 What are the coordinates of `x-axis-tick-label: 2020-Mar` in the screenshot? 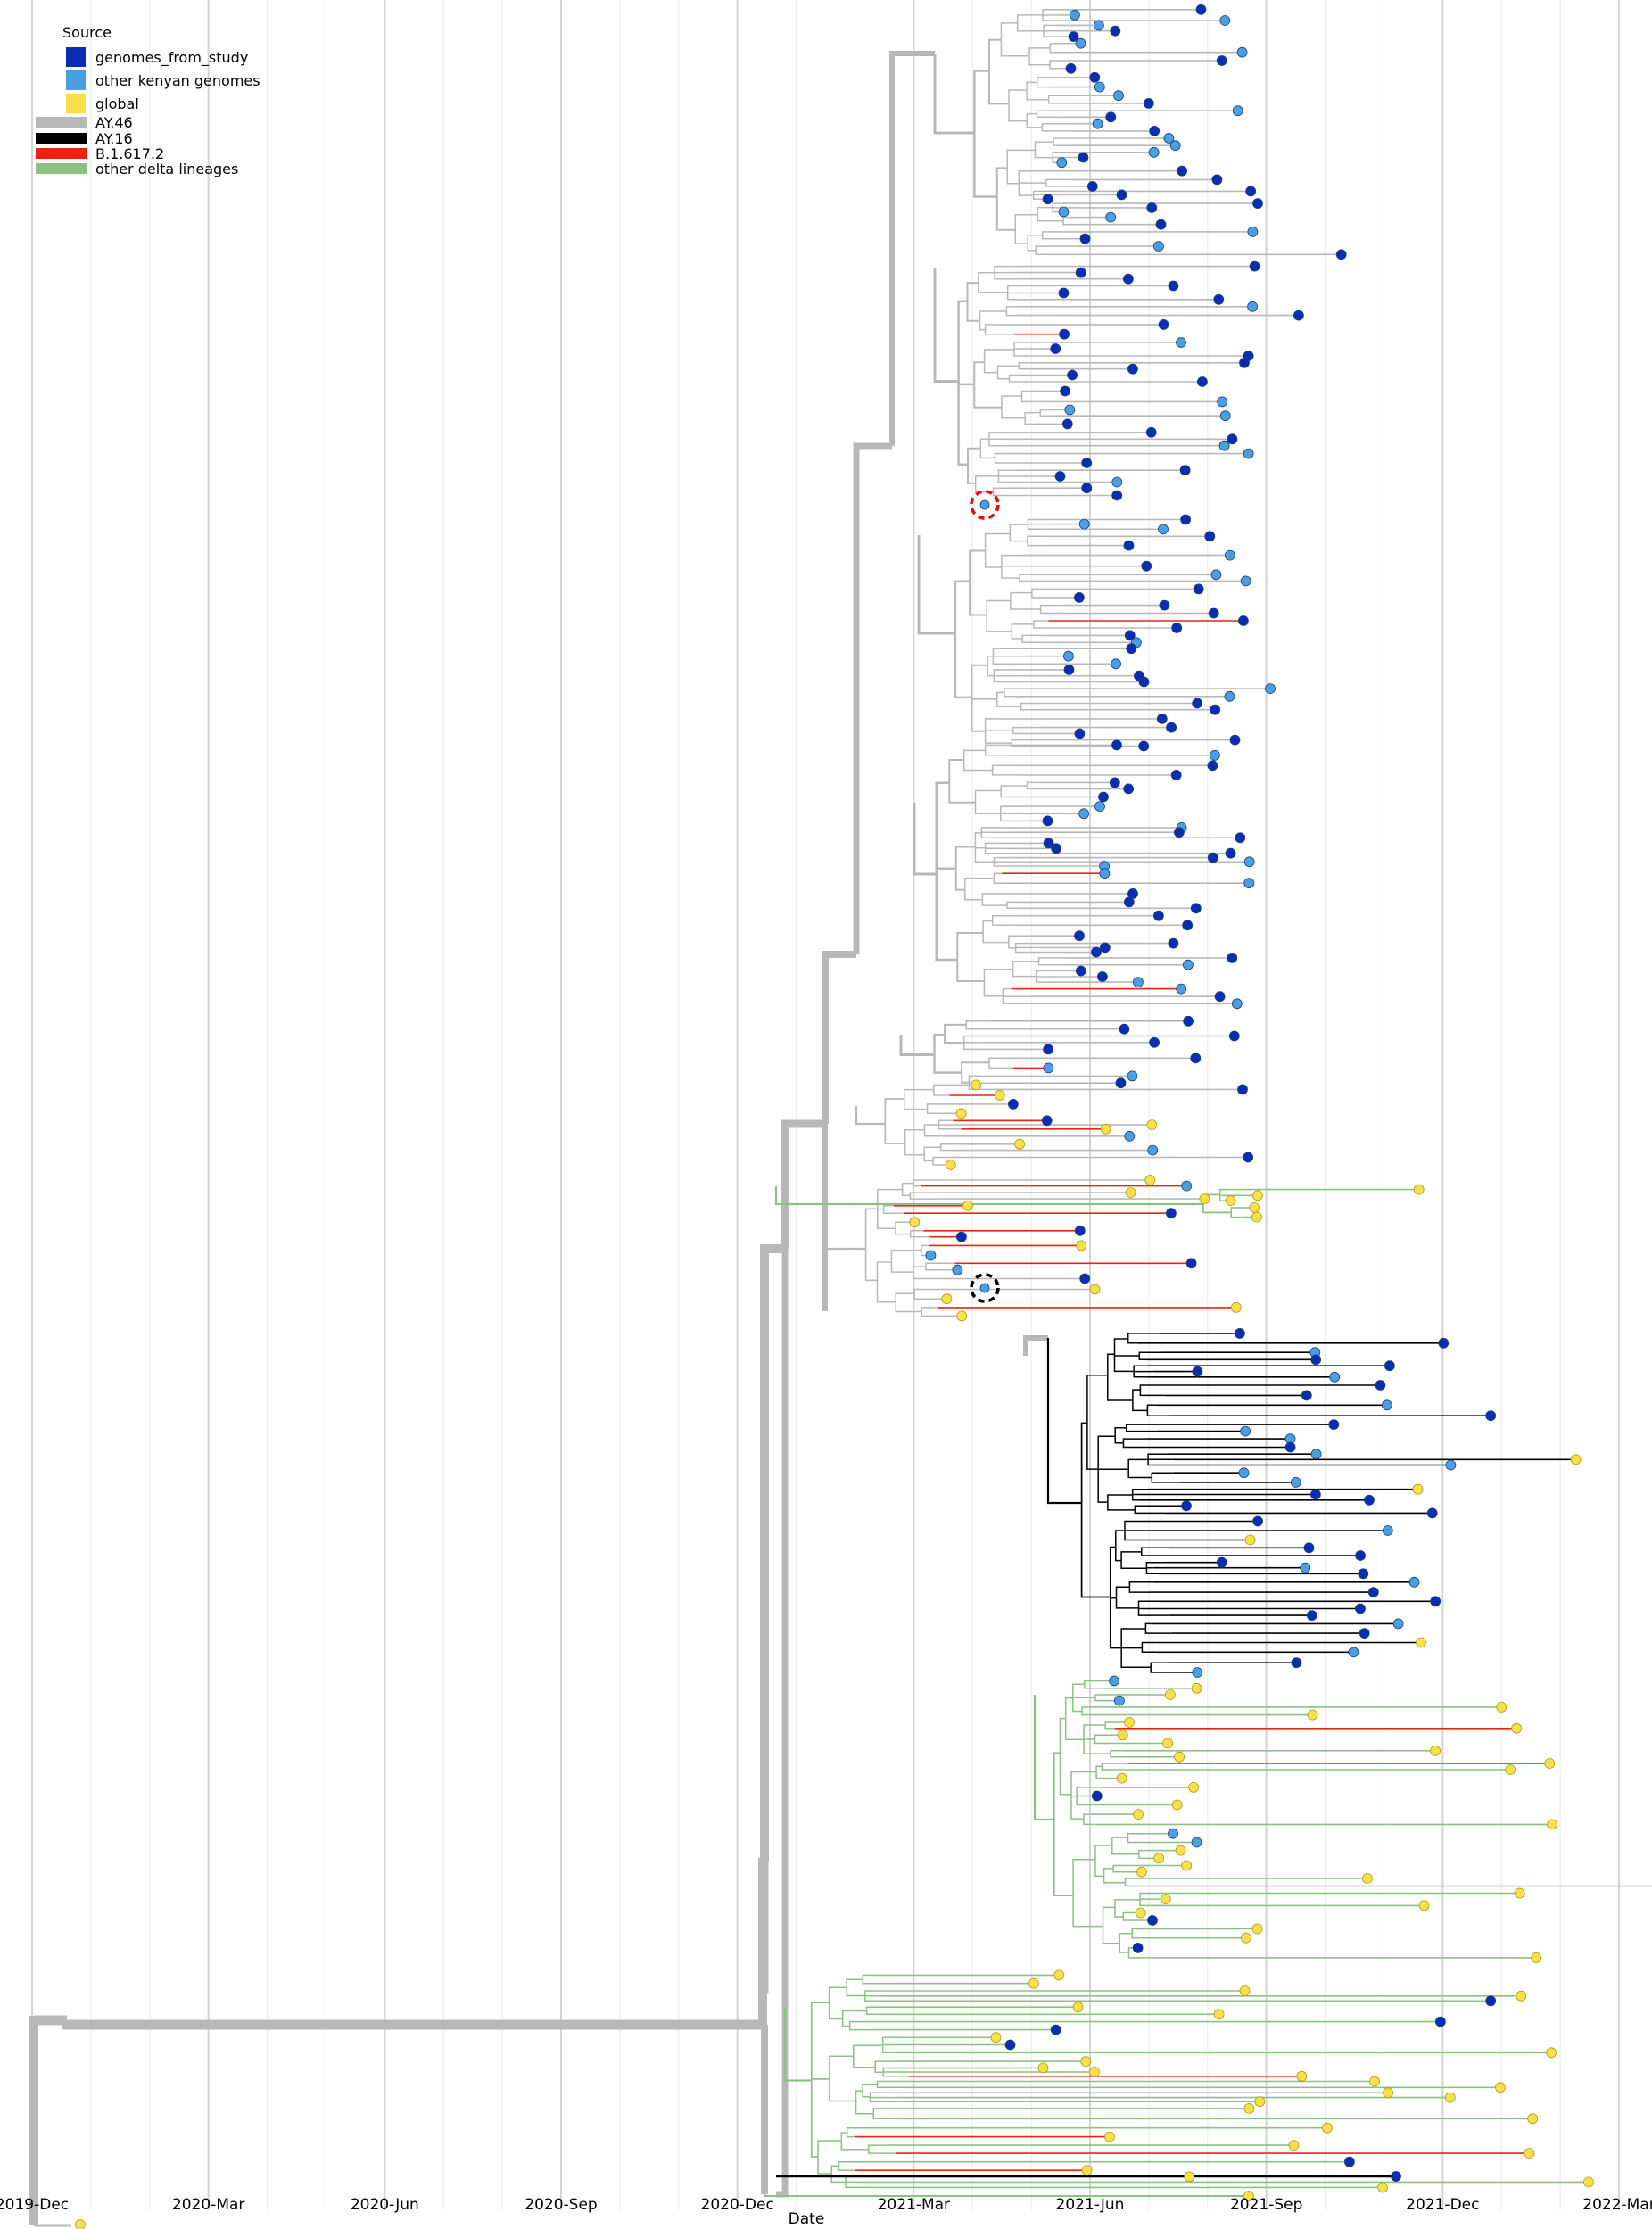 It's located at (208, 2205).